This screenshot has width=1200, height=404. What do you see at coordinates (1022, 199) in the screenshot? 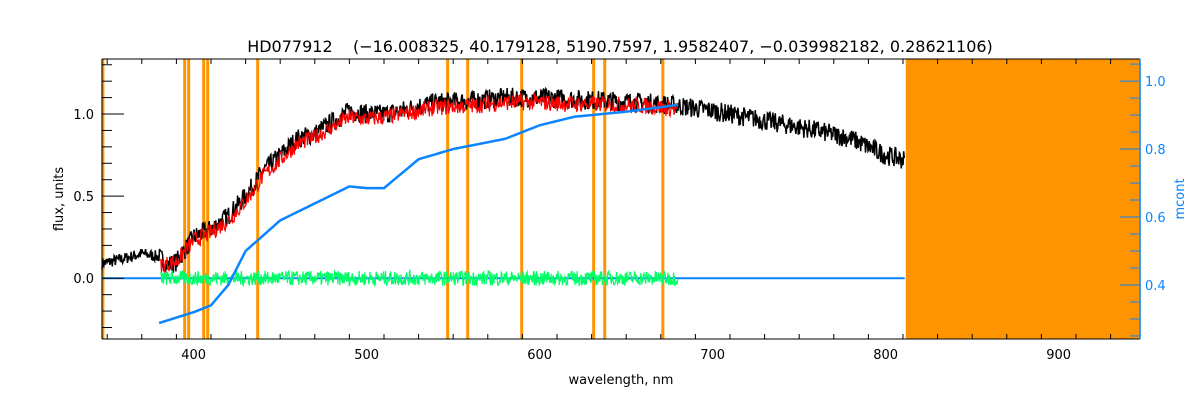
I see `masked-region` at bounding box center [1022, 199].